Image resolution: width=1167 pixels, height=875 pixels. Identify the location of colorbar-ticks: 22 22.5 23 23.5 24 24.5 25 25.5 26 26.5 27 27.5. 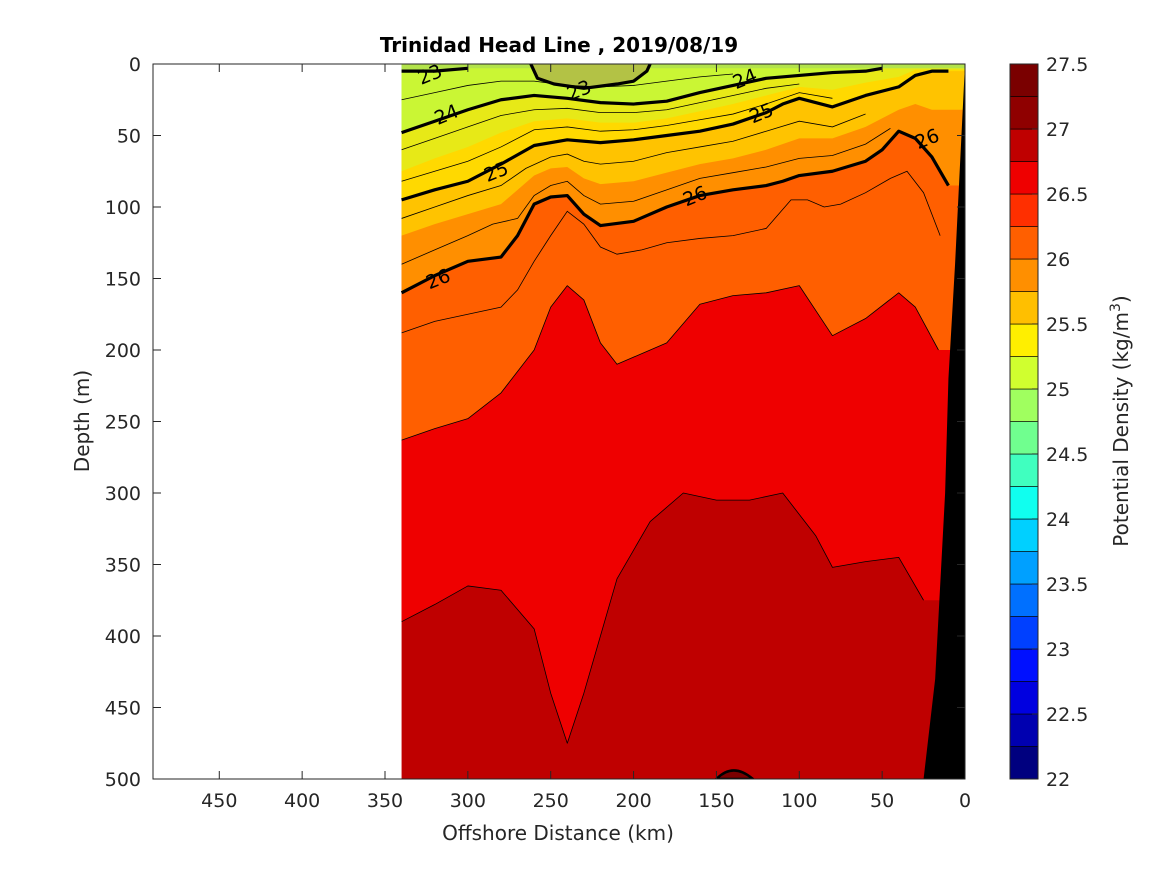
(1060, 422).